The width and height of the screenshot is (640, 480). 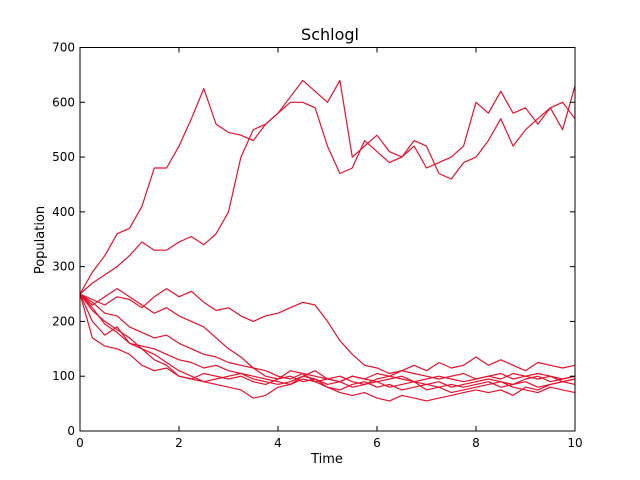 I want to click on x-tick-label: 10, so click(x=574, y=443).